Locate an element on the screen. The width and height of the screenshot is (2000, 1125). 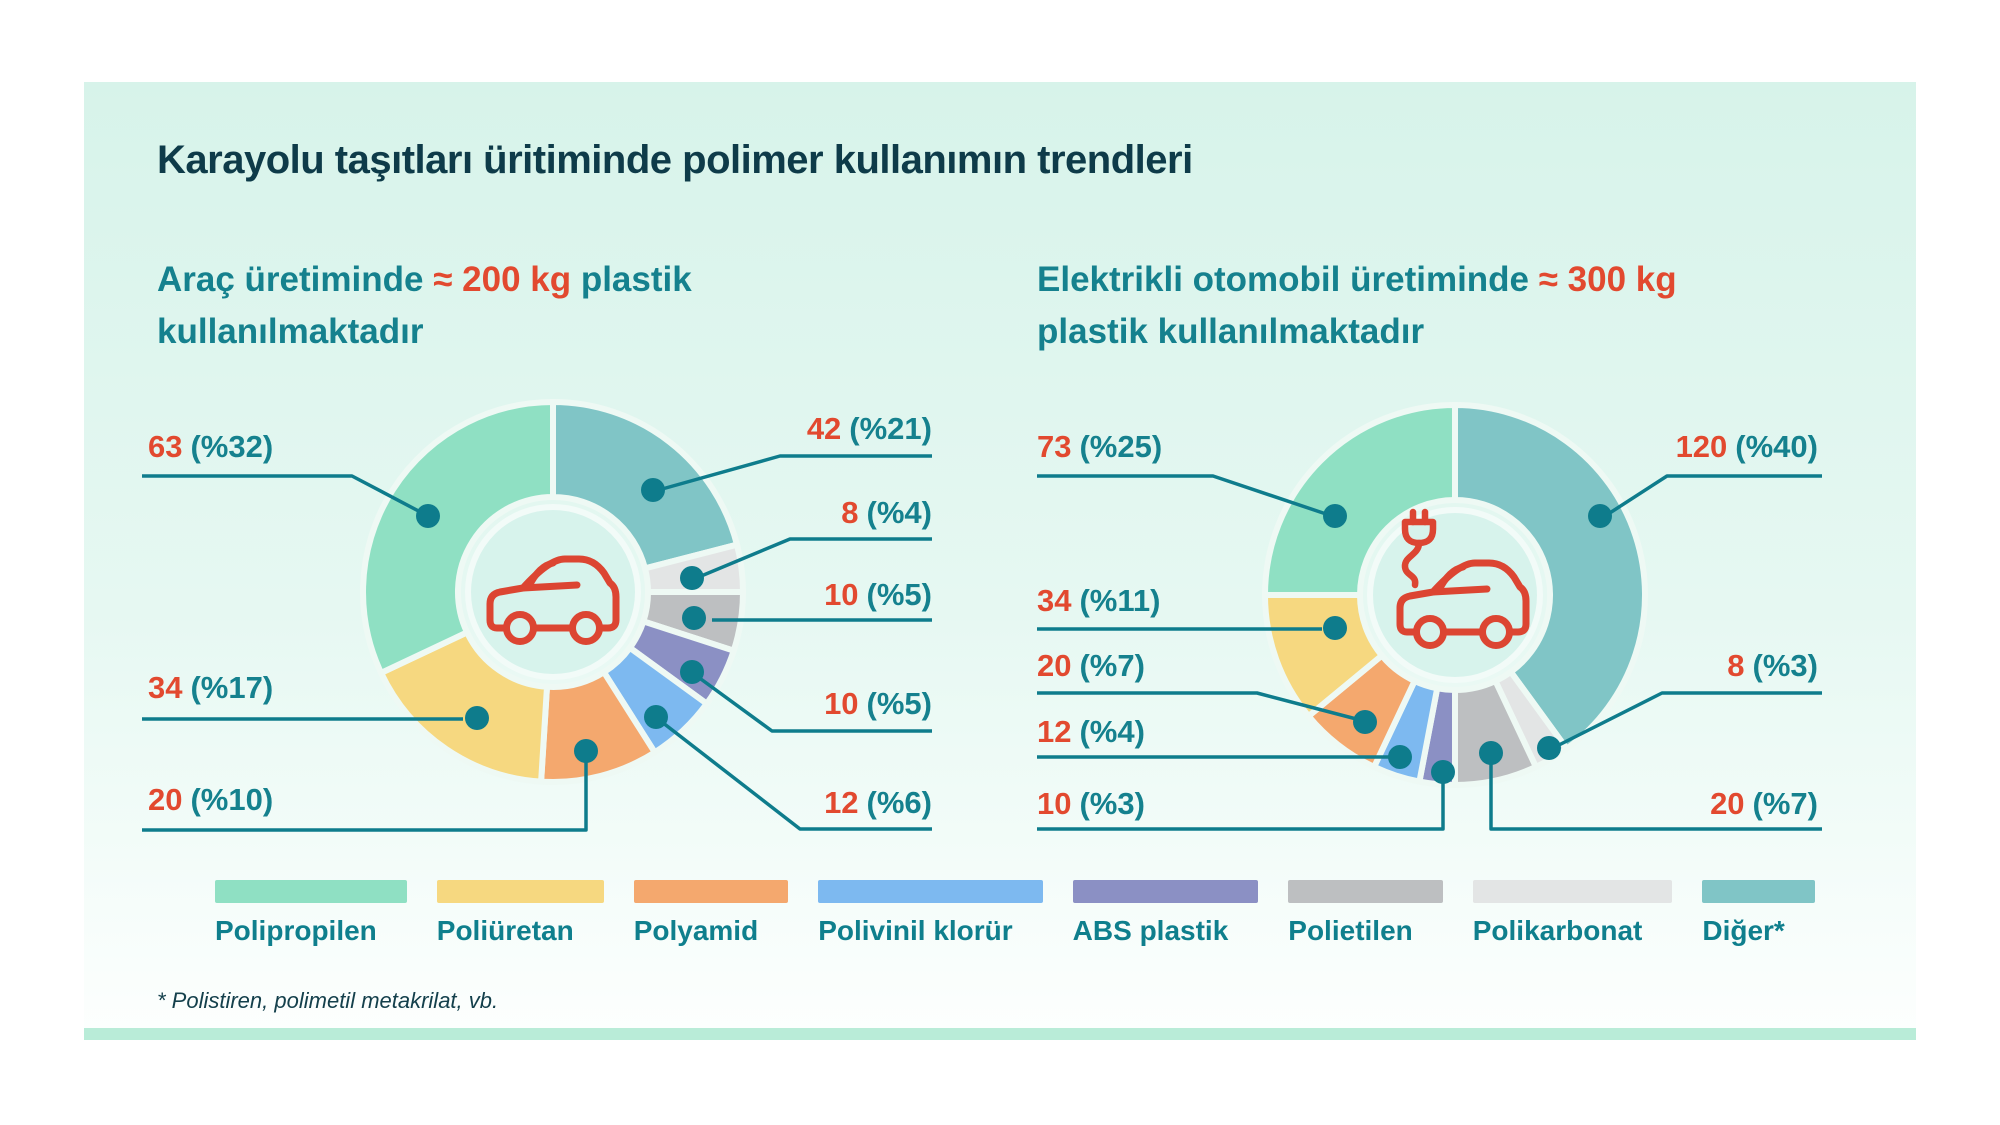
slice-percent: (%3) is located at coordinates (1112, 803).